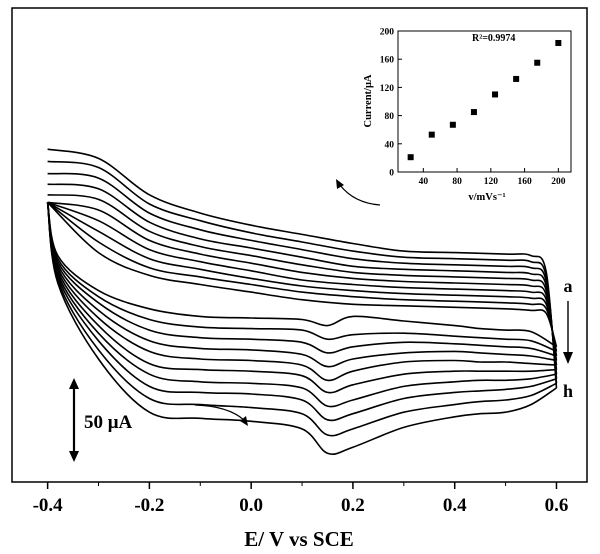 This screenshot has height=554, width=600. I want to click on main-x-tick-label: 0.6, so click(557, 505).